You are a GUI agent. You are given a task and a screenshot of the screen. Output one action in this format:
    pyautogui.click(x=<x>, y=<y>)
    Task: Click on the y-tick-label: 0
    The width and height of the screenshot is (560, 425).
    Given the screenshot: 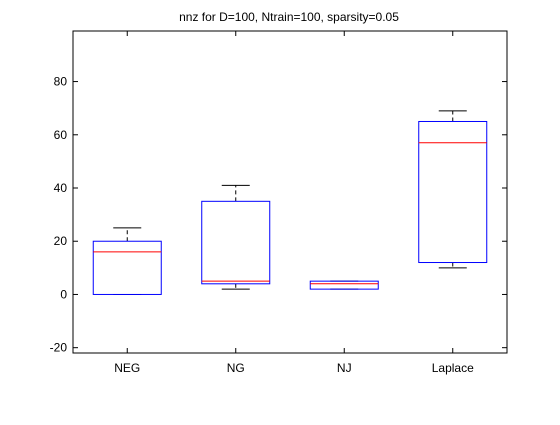 What is the action you would take?
    pyautogui.click(x=63, y=294)
    